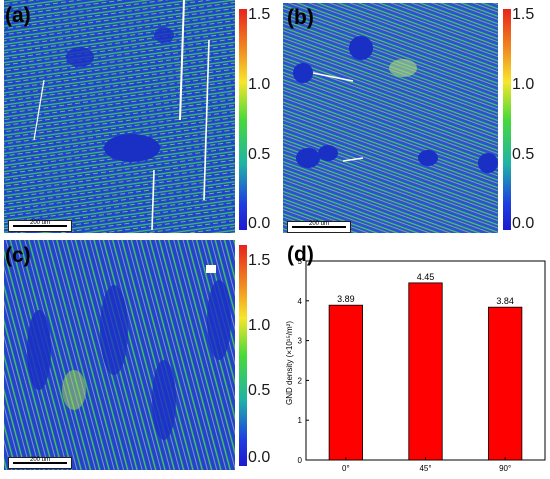  What do you see at coordinates (505, 468) in the screenshot?
I see `x-tick-label: 90°` at bounding box center [505, 468].